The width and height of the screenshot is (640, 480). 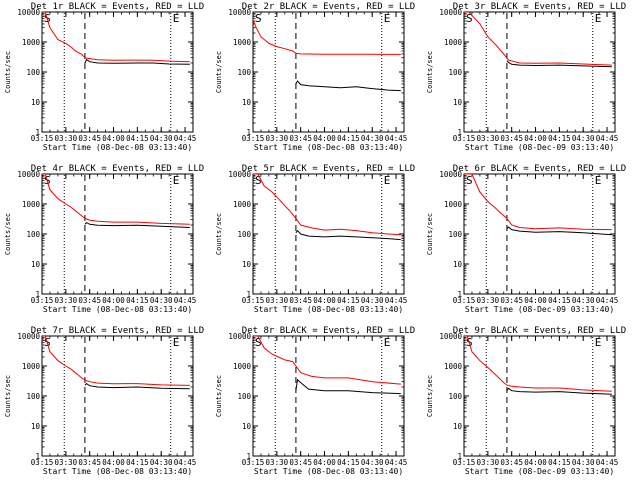 I want to click on panel-title: Det 3r BLACK = Events, RED = LLD, so click(x=539, y=7).